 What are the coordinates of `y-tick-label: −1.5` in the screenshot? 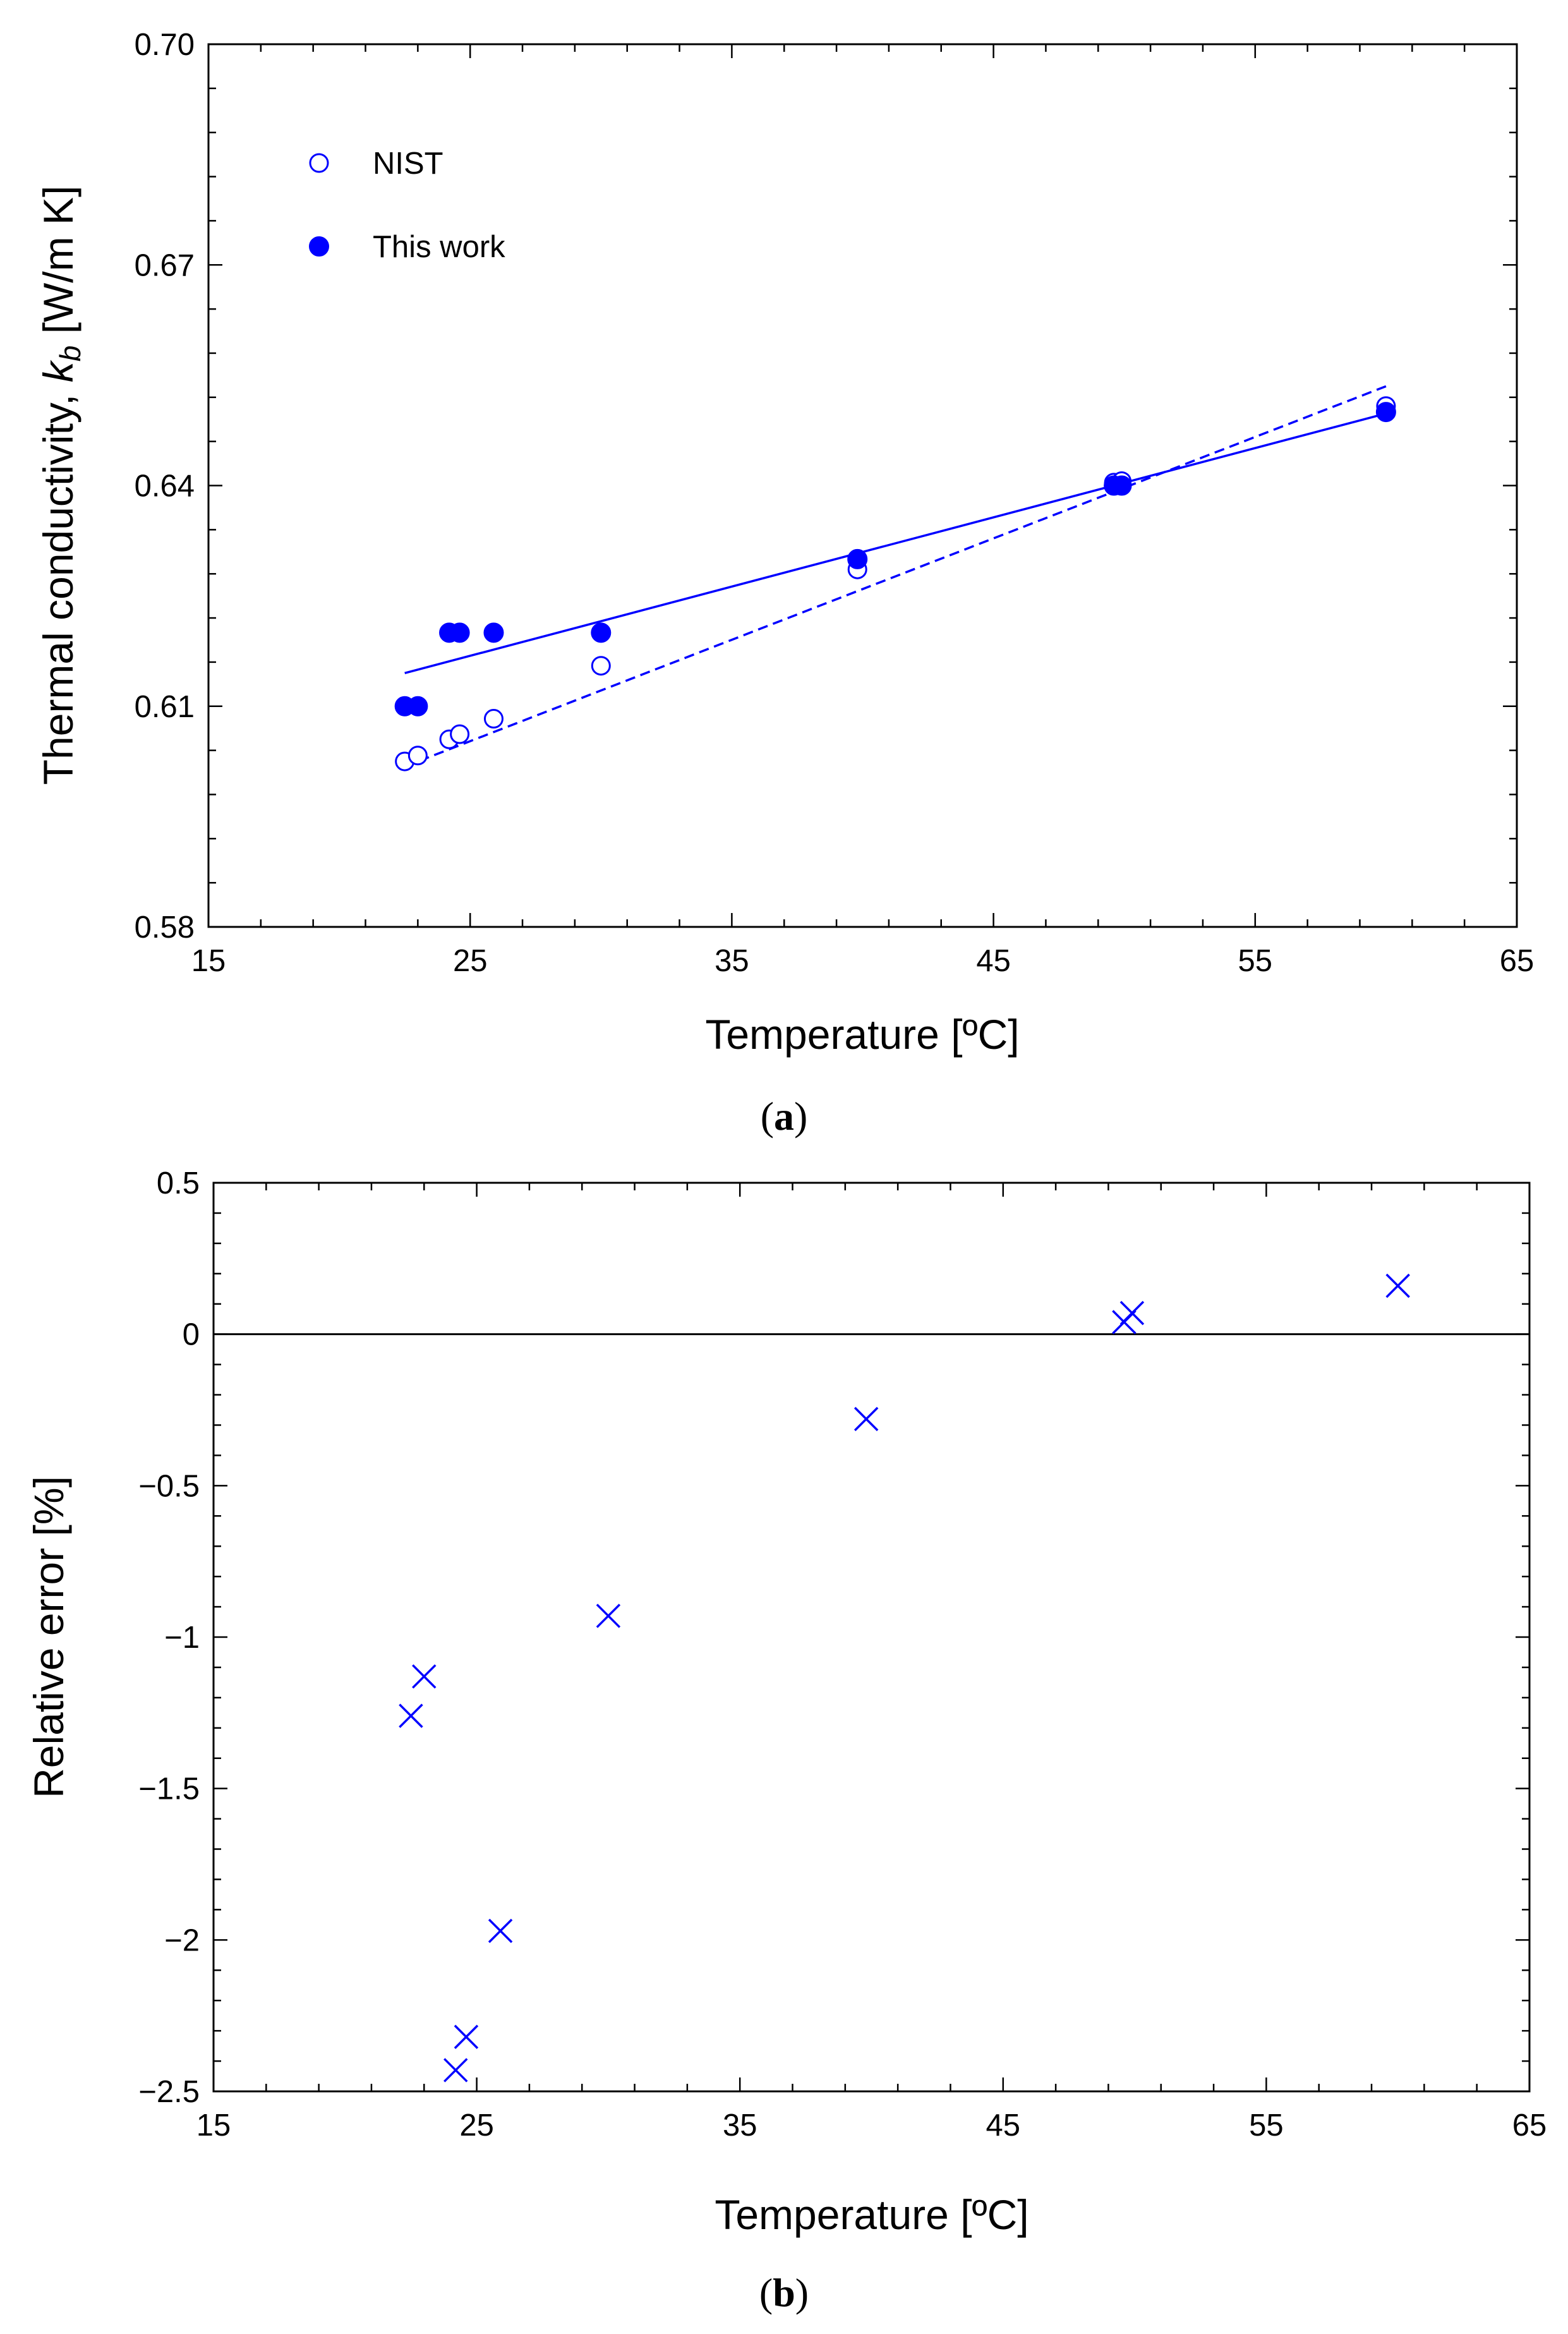 It's located at (169, 1789).